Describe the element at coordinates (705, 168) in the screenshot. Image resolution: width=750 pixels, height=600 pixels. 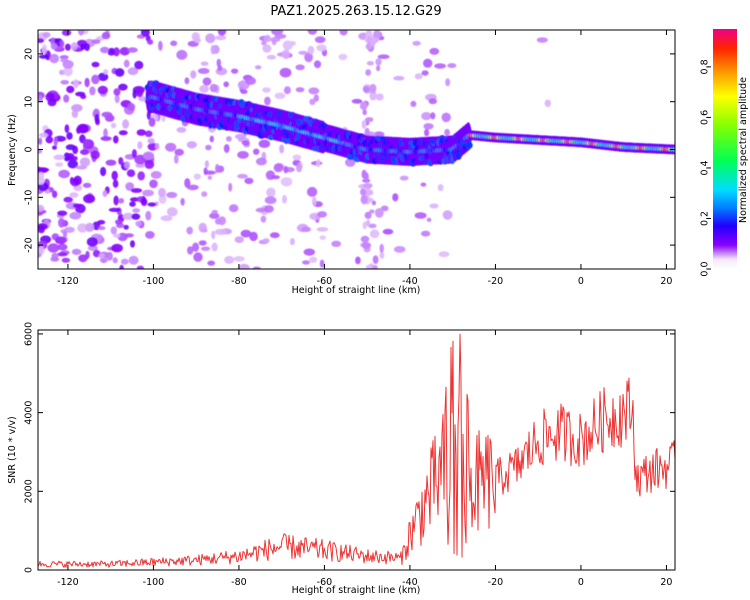
I see `colorbar-ticks: 0.0 0.2 0.4 0.6 0.8` at that location.